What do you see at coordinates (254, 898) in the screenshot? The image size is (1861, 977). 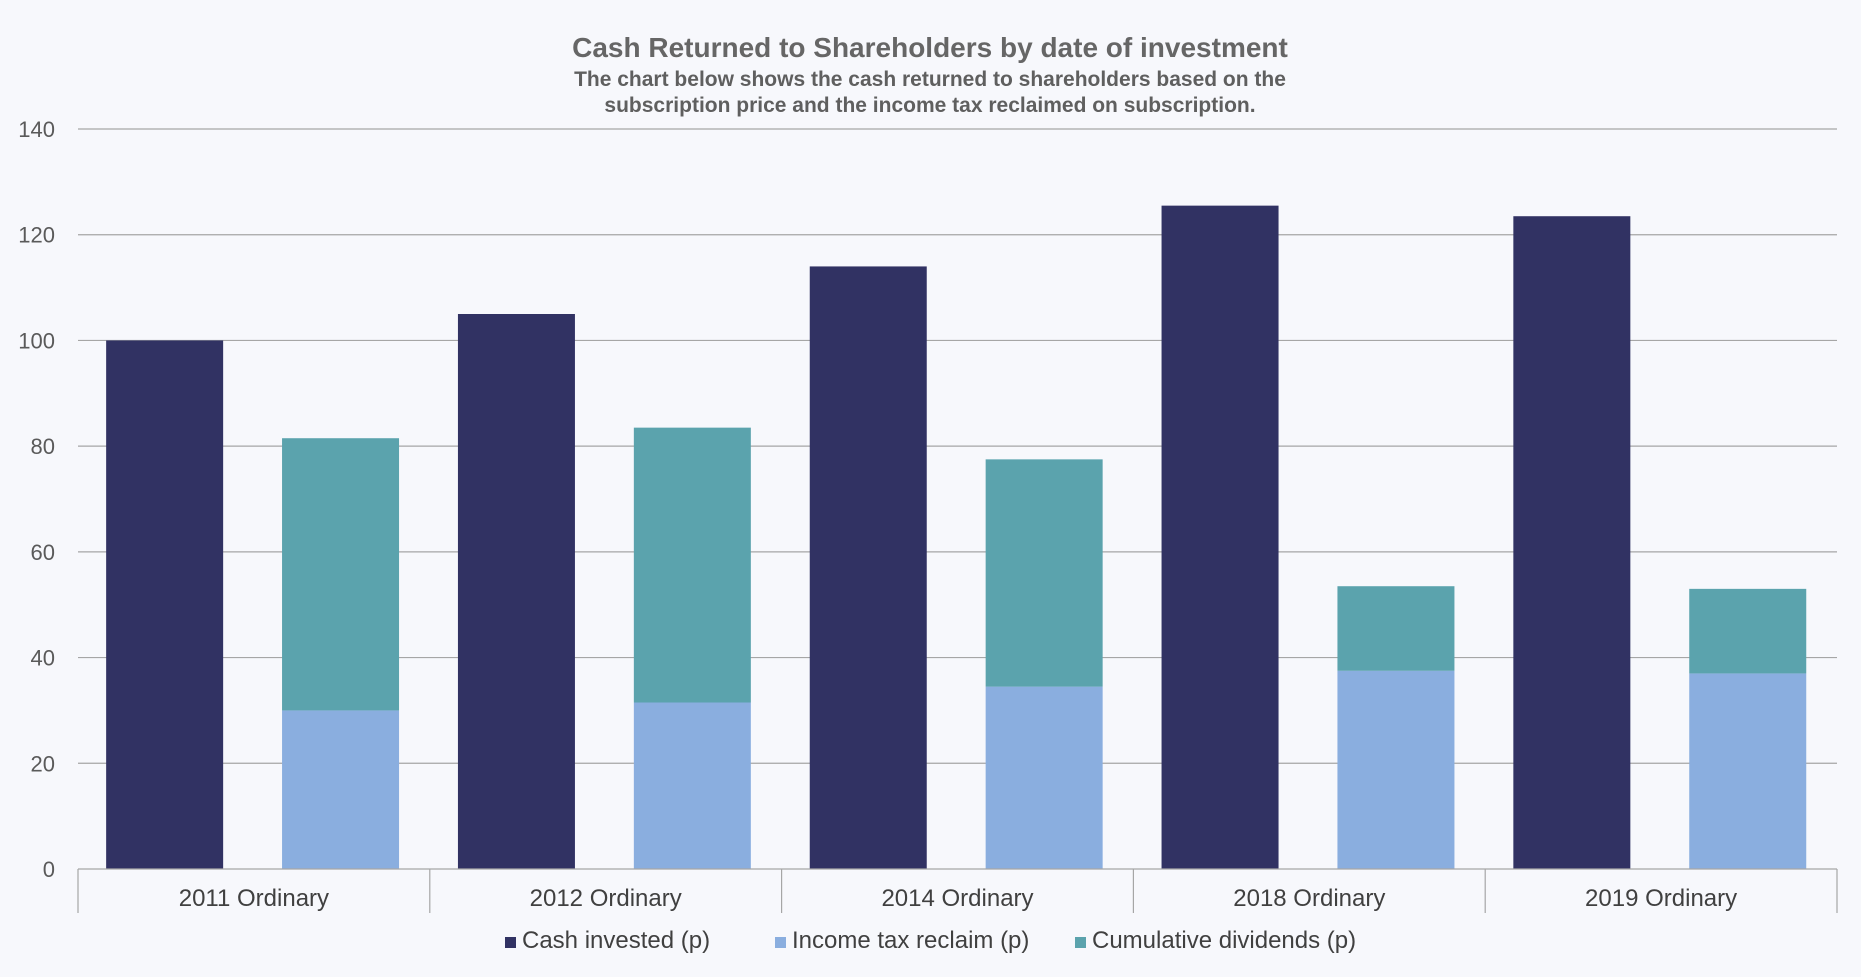 I see `x-tick-label: 2011 Ordinary` at bounding box center [254, 898].